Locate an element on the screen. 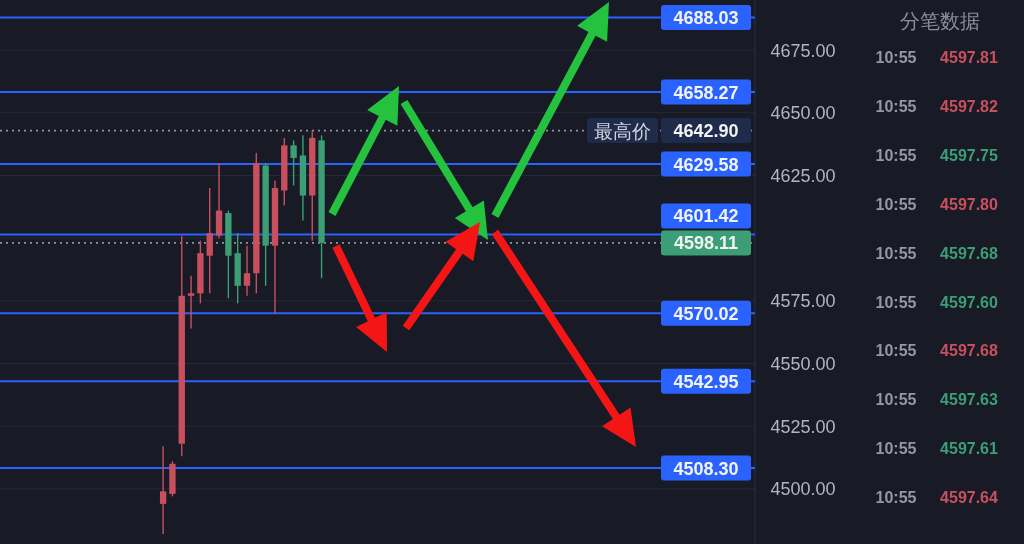  ref-line-label: 4542.95 is located at coordinates (706, 381).